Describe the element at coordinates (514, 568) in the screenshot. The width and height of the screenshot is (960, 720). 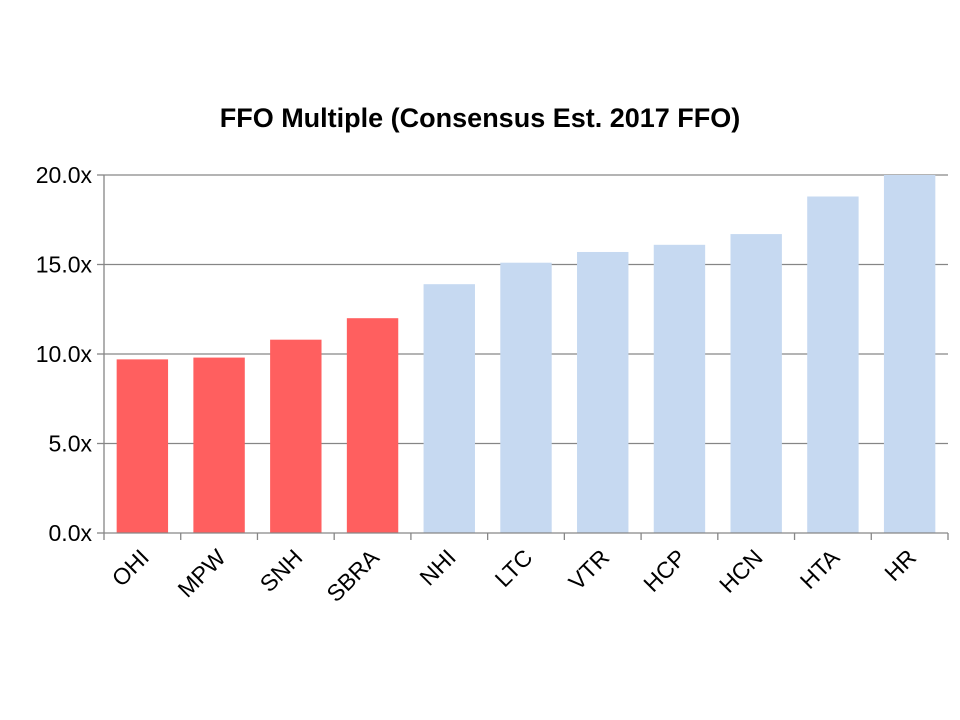
I see `x-tick-label: LTC` at that location.